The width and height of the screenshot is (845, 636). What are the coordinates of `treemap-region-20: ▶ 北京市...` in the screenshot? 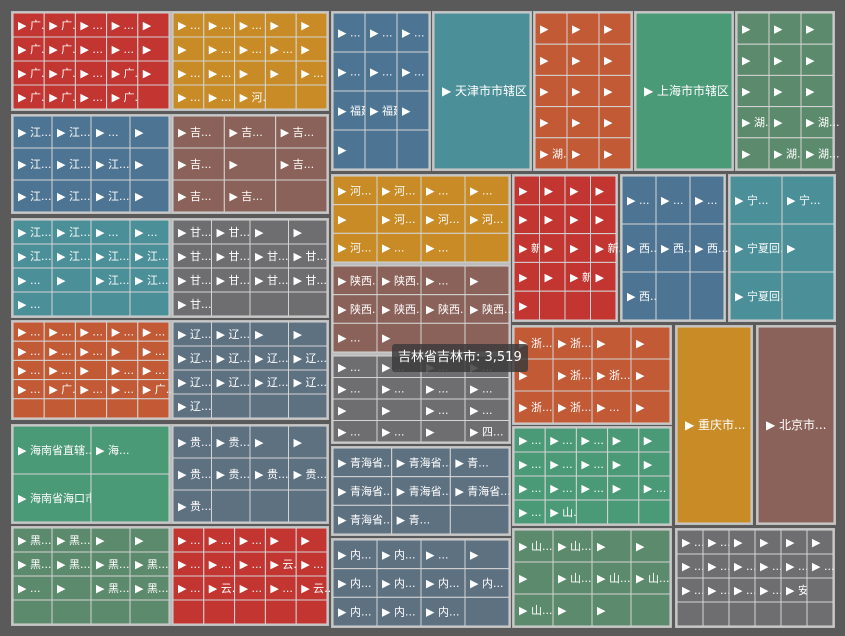 It's located at (796, 425).